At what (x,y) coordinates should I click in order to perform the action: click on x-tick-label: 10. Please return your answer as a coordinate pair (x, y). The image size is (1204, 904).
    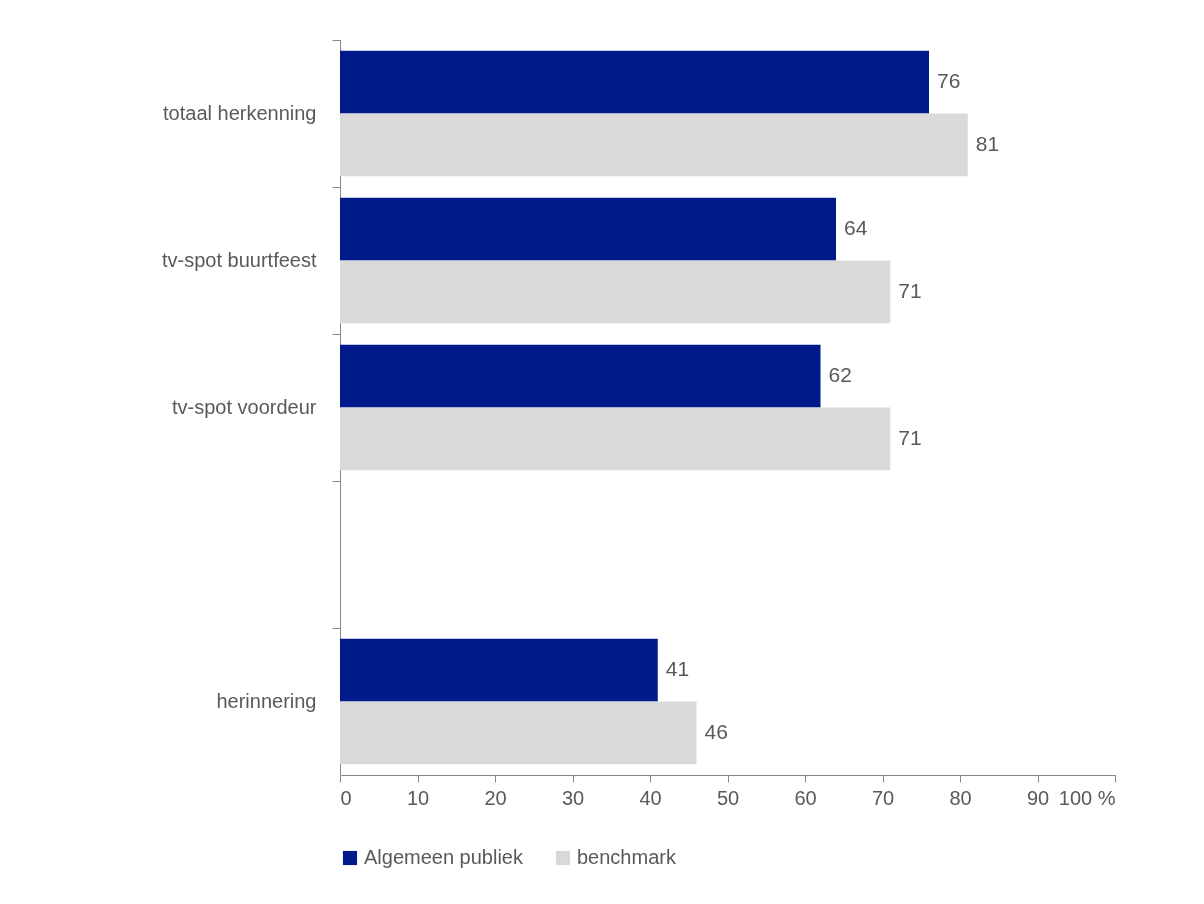
    Looking at the image, I should click on (418, 797).